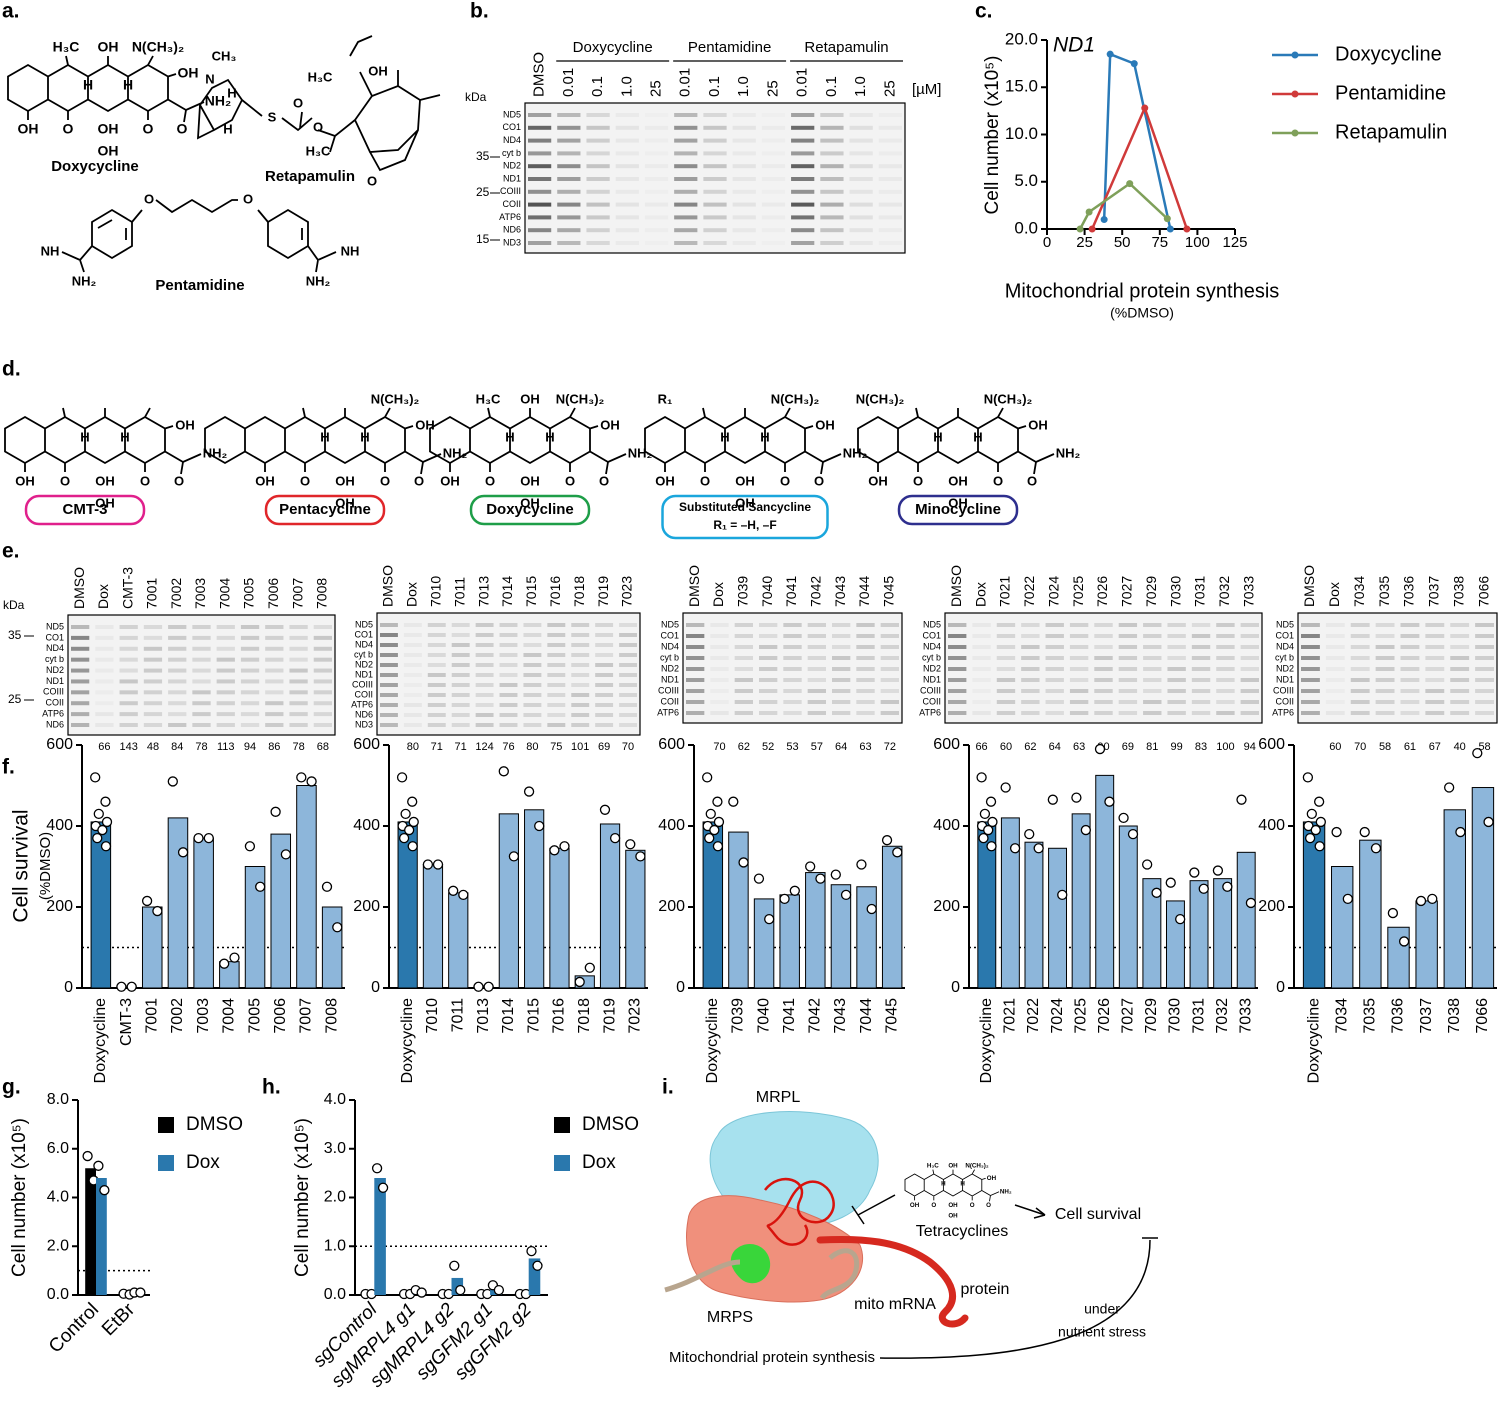 The image size is (1500, 1406). Describe the element at coordinates (58, 1099) in the screenshot. I see `y-tick-label: 8.0` at that location.